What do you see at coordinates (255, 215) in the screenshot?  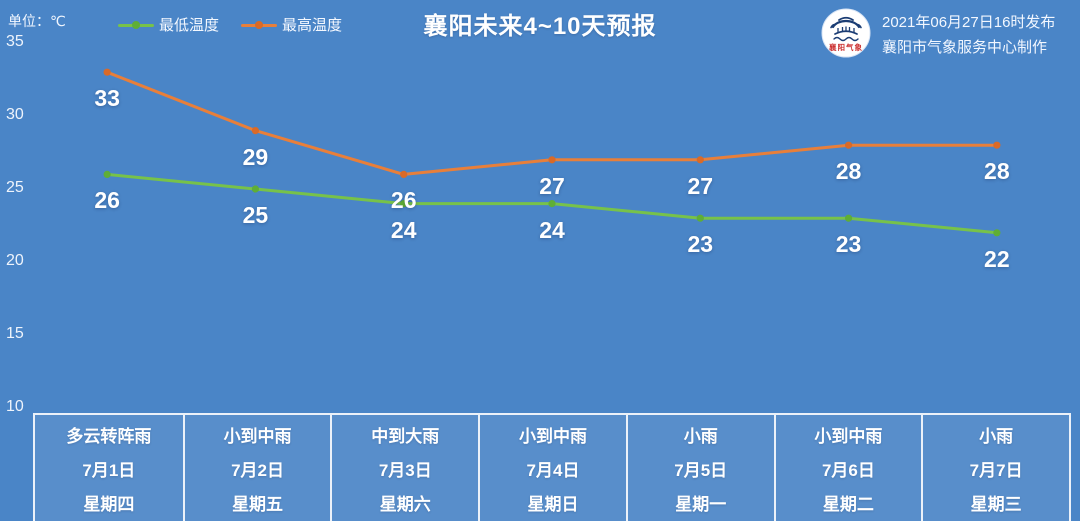 I see `min-temp-value-label: 25` at bounding box center [255, 215].